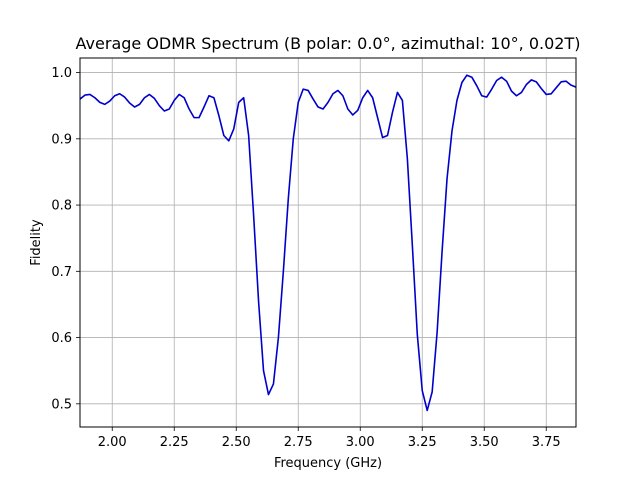 Image resolution: width=640 pixels, height=485 pixels. Describe the element at coordinates (61, 73) in the screenshot. I see `y-tick-label: 1.0` at that location.